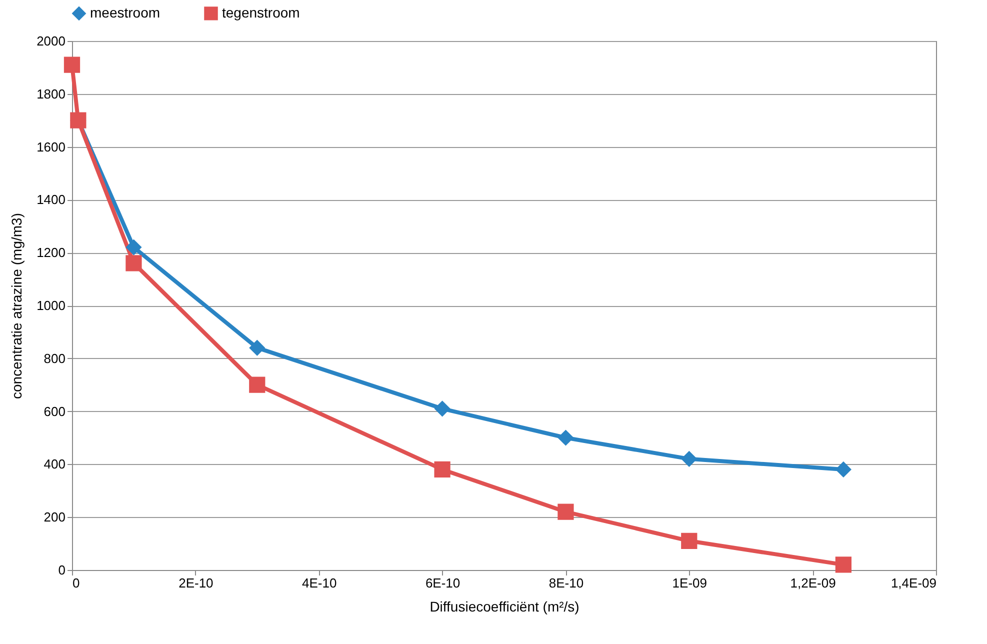 This screenshot has width=987, height=644. What do you see at coordinates (55, 517) in the screenshot?
I see `y-tick-label: 200` at bounding box center [55, 517].